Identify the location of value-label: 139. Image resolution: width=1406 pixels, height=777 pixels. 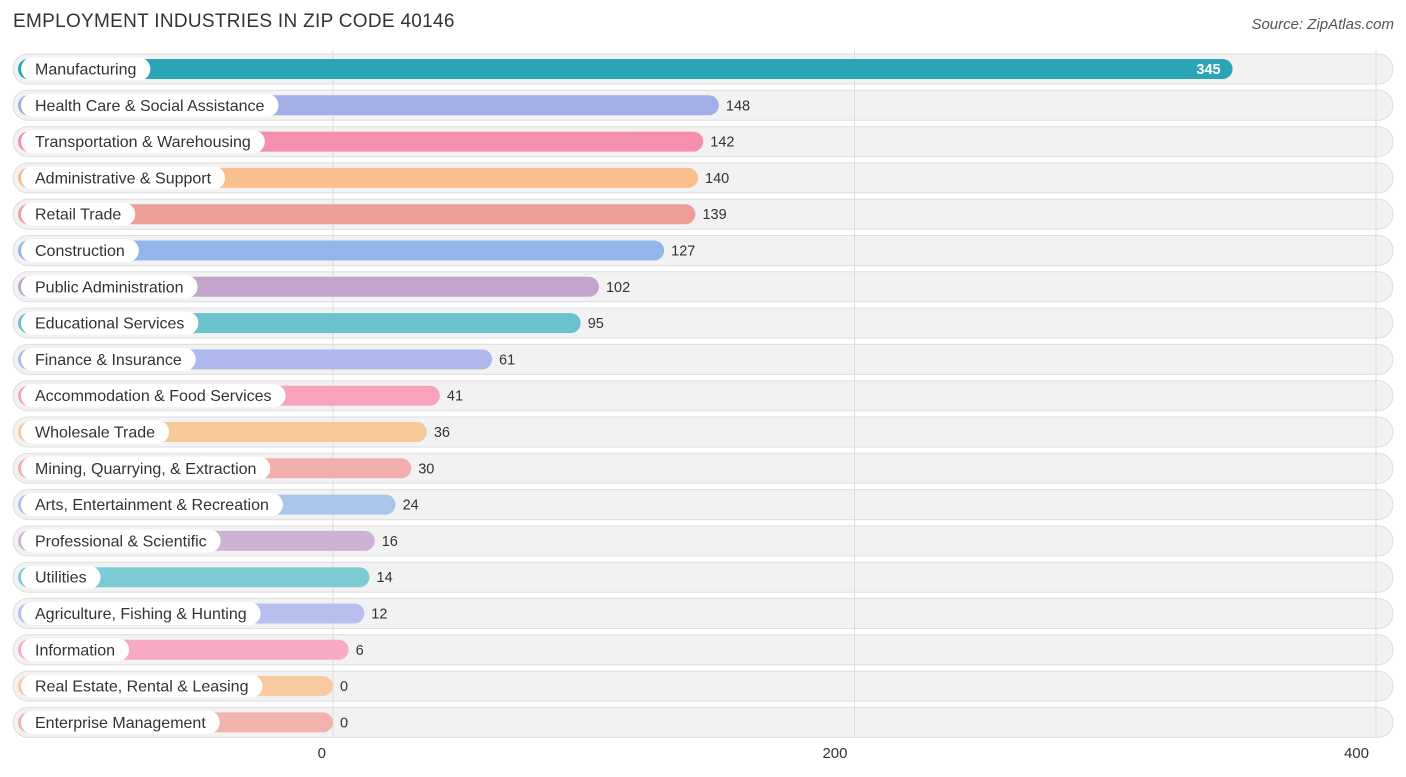
(714, 215).